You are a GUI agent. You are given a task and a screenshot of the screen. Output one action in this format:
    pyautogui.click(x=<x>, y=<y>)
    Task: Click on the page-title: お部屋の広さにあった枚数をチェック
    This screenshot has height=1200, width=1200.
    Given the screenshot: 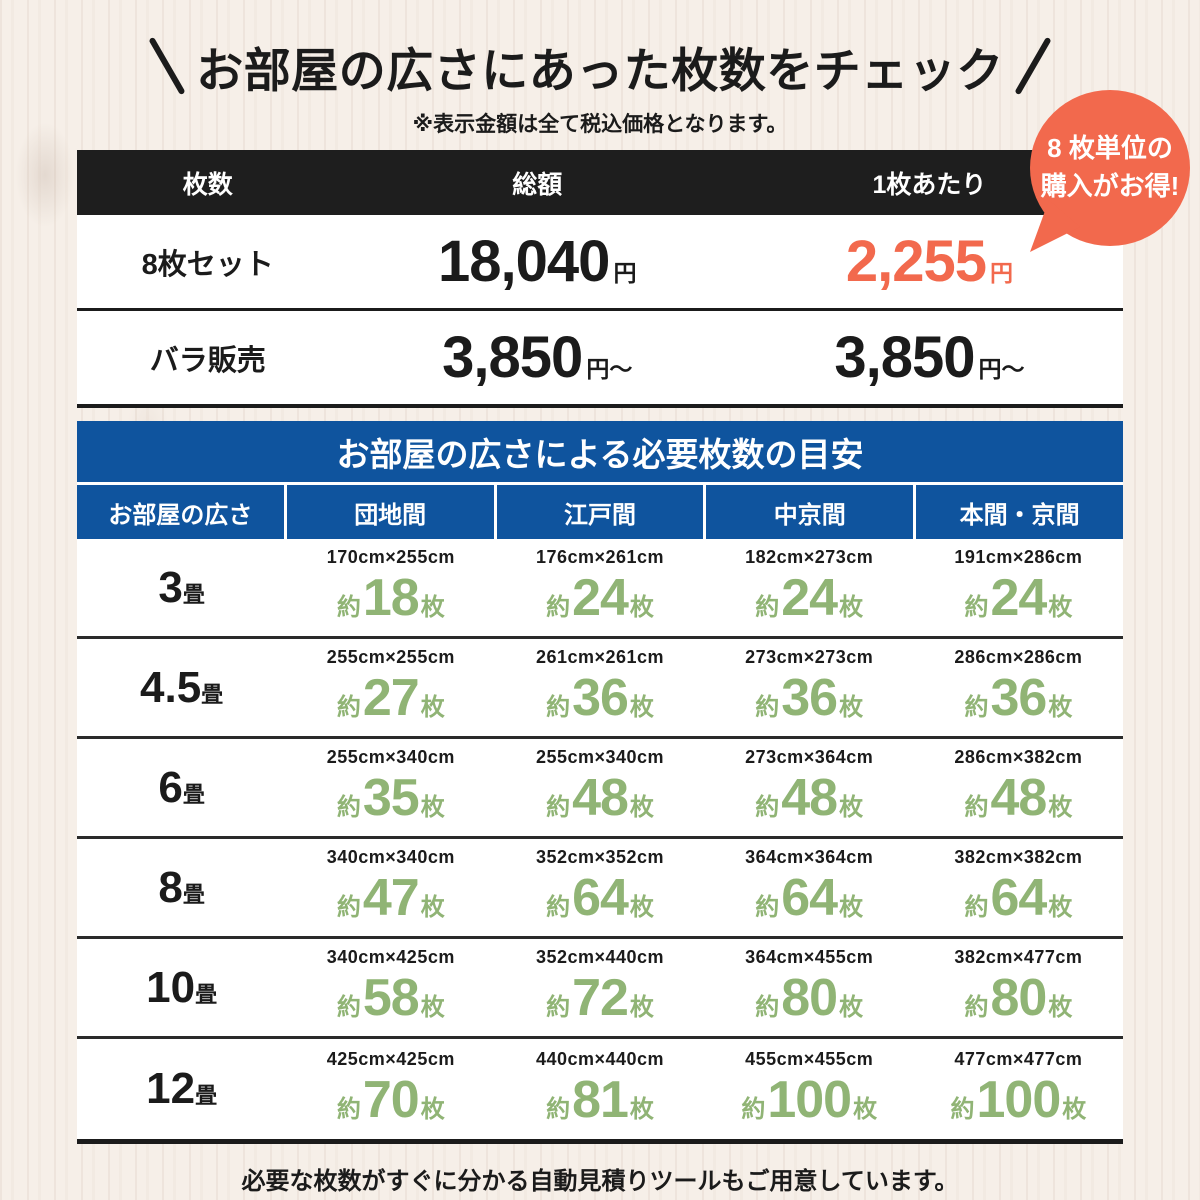 What is the action you would take?
    pyautogui.click(x=600, y=70)
    